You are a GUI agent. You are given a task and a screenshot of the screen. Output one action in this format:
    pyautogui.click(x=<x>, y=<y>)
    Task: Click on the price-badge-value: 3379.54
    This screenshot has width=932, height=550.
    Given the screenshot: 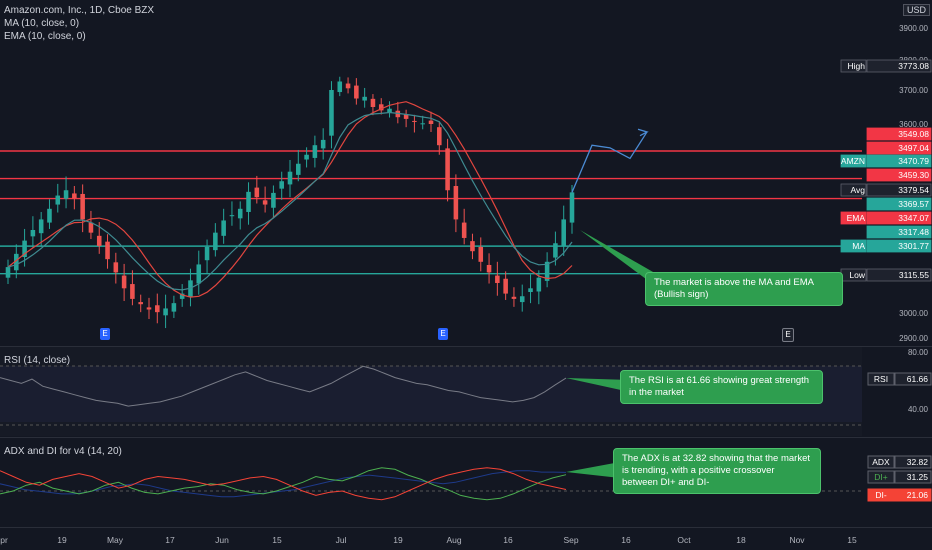 What is the action you would take?
    pyautogui.click(x=913, y=190)
    